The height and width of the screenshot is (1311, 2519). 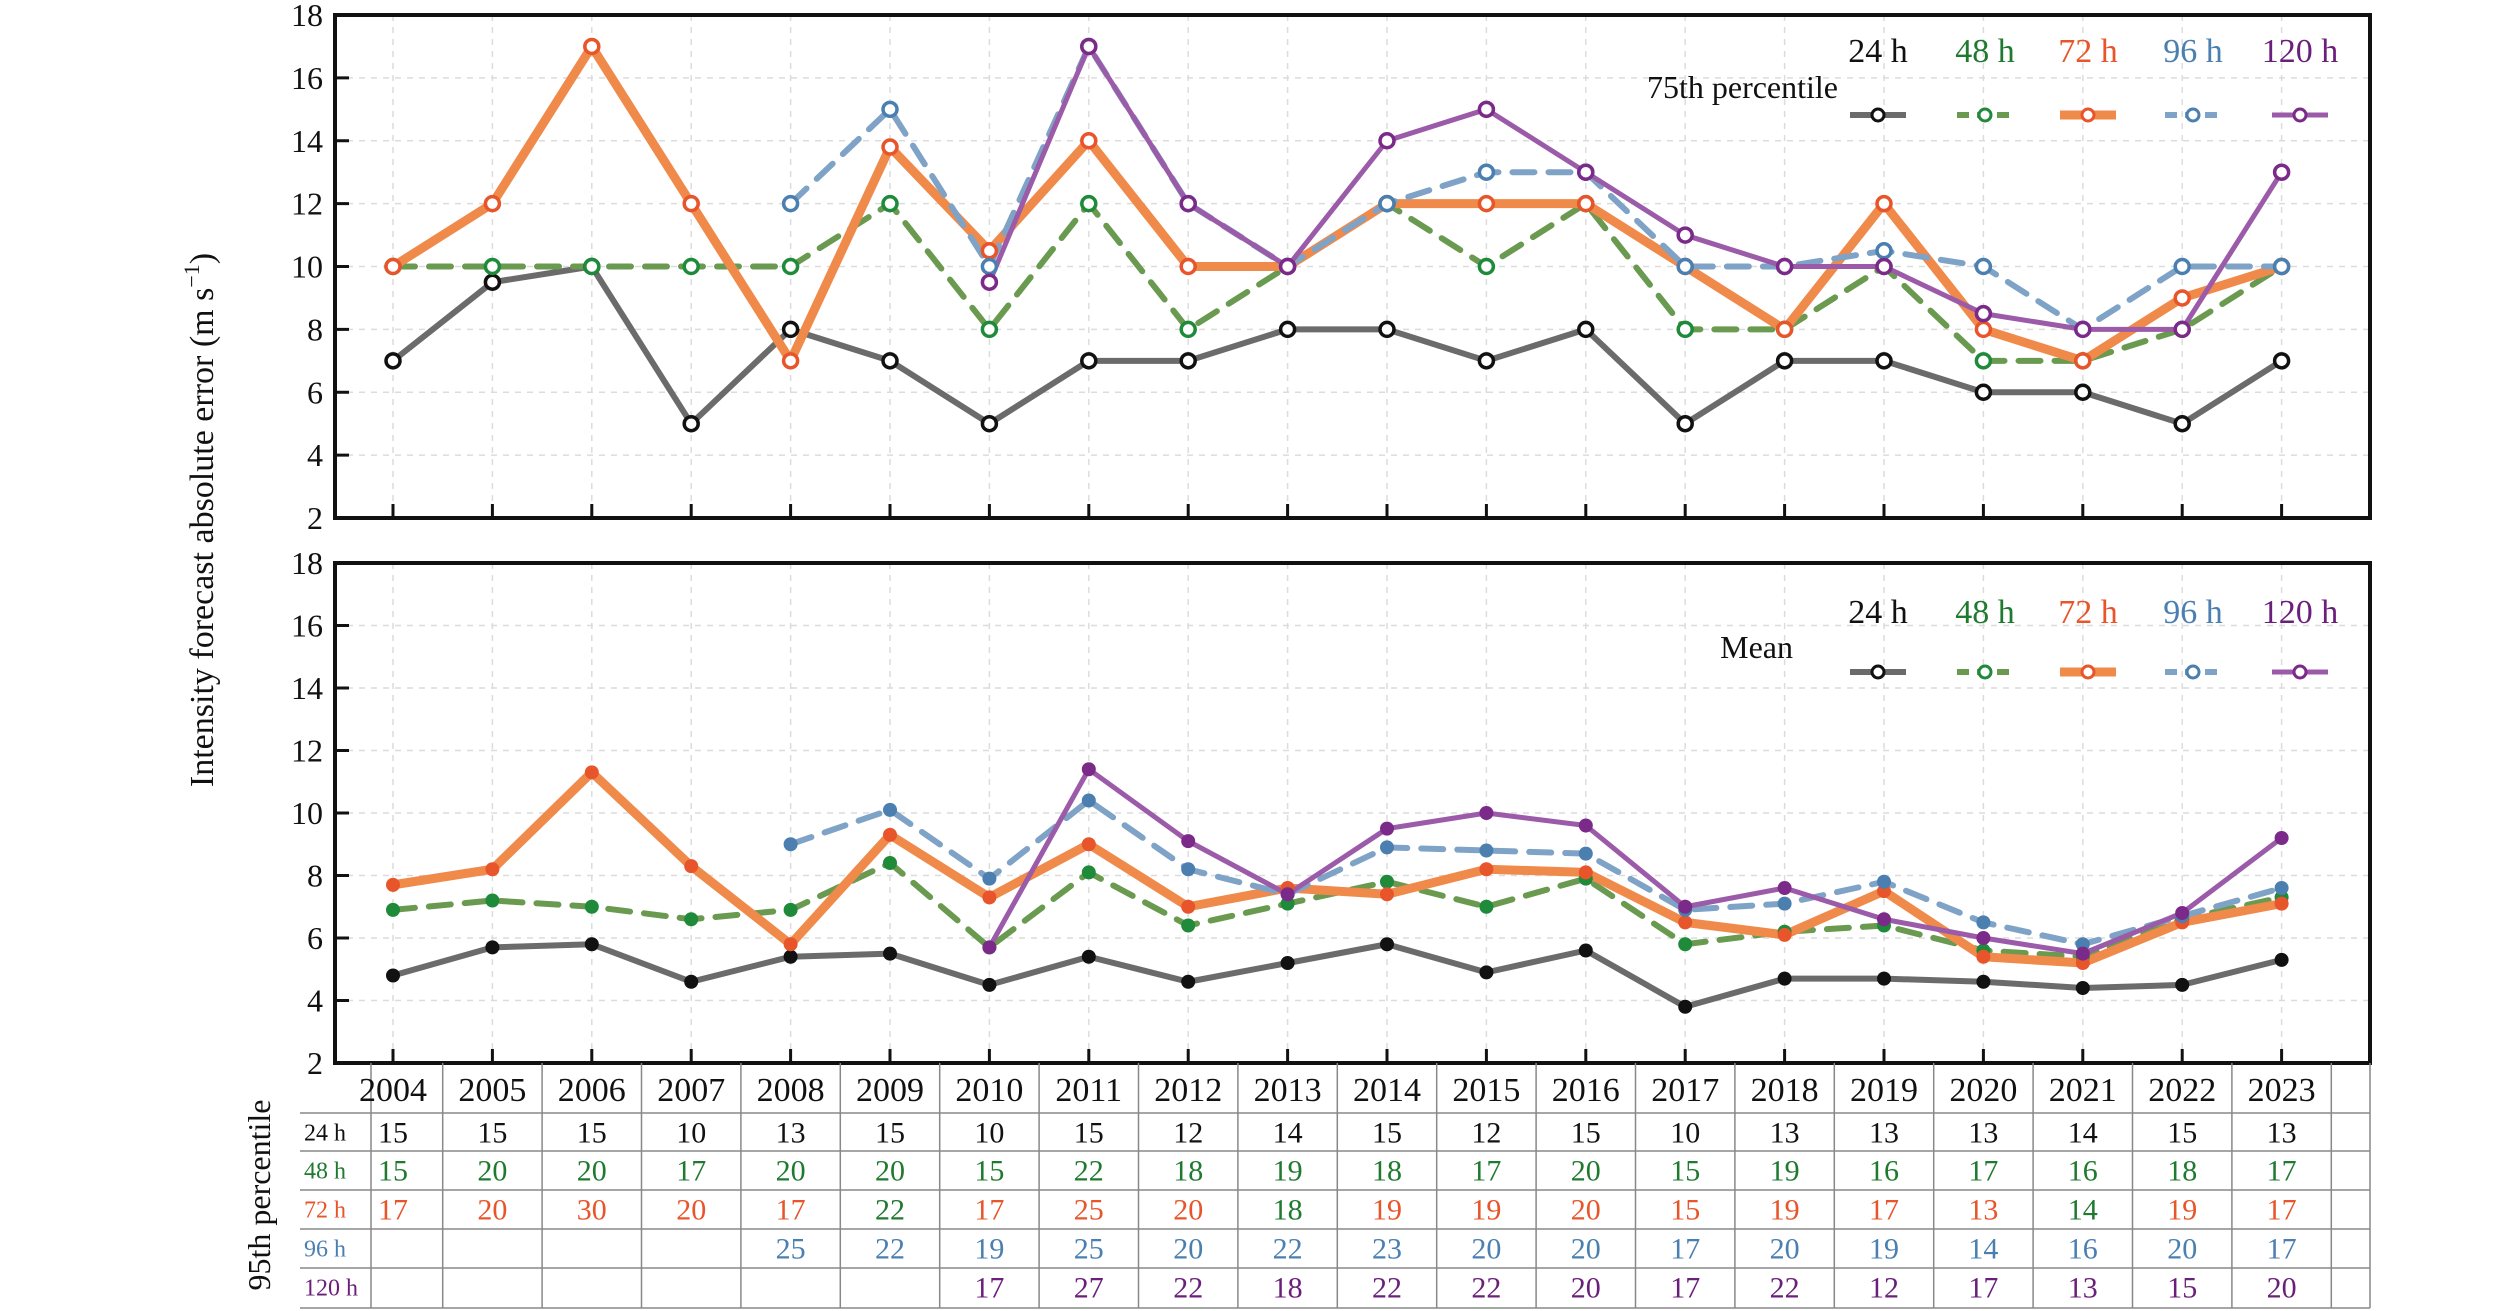 I want to click on legend-label-72h: 72 h, so click(x=2088, y=51).